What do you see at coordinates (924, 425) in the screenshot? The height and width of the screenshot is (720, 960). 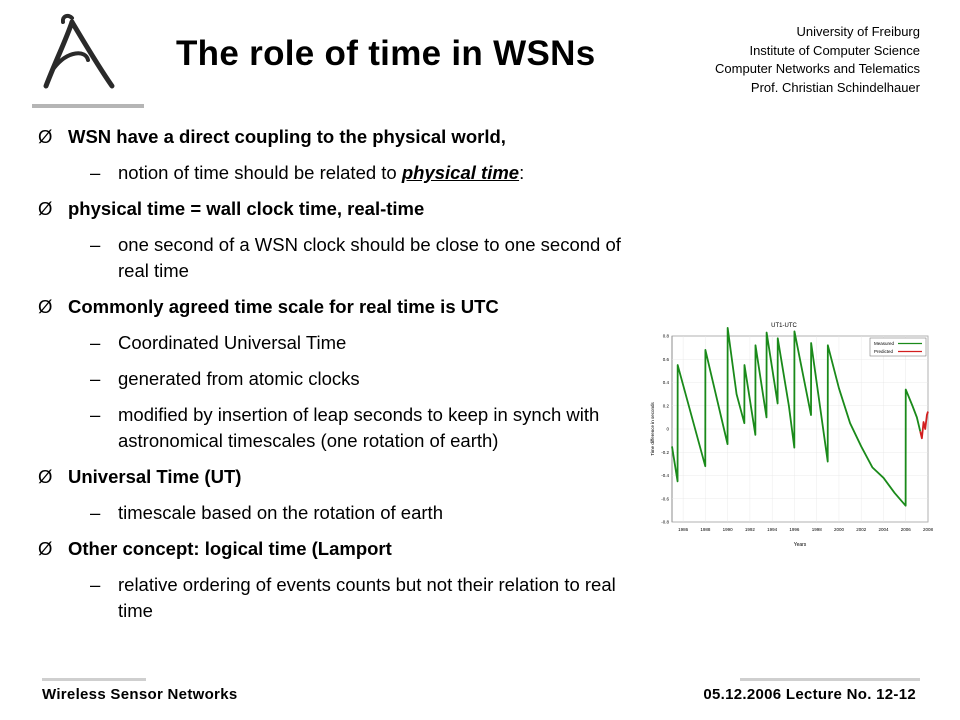 I see `chart-series-line-predicted` at bounding box center [924, 425].